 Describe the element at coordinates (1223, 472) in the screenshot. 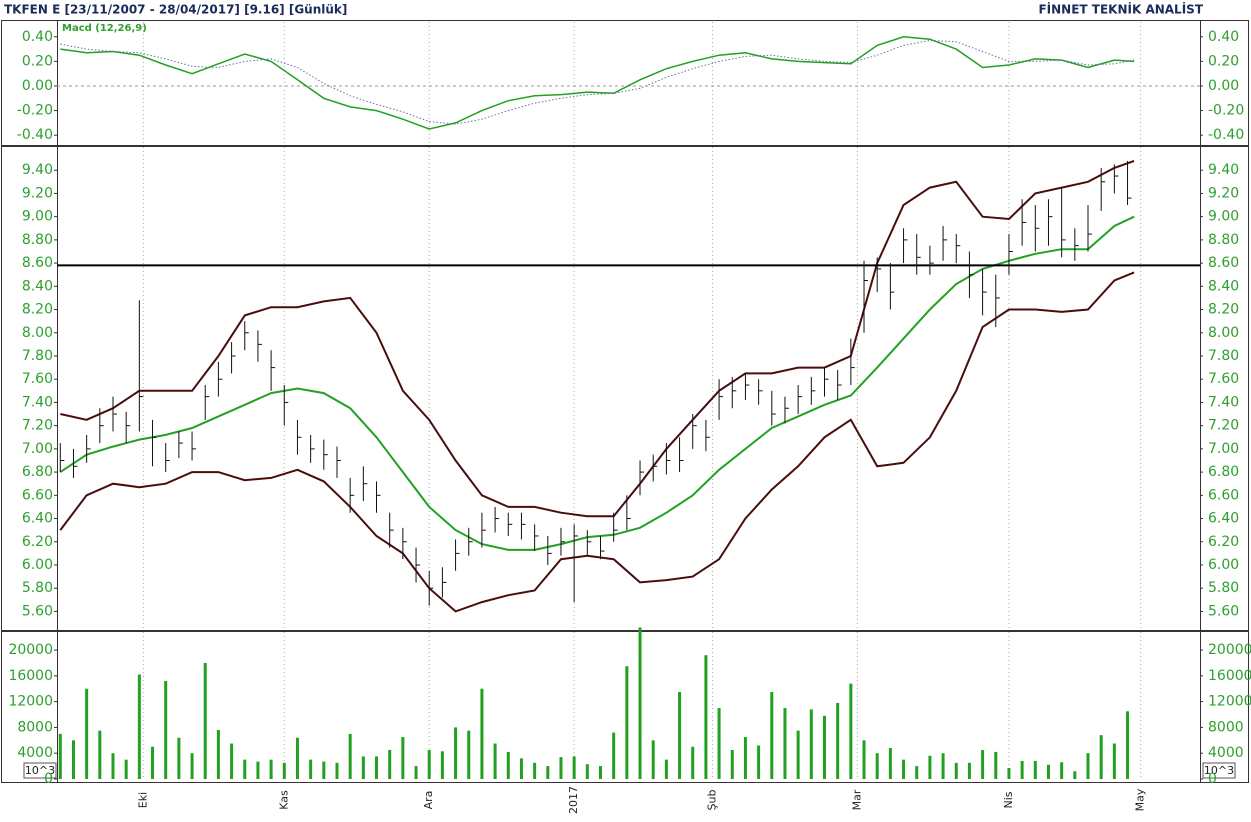

I see `y-tick-label: 6.80` at that location.